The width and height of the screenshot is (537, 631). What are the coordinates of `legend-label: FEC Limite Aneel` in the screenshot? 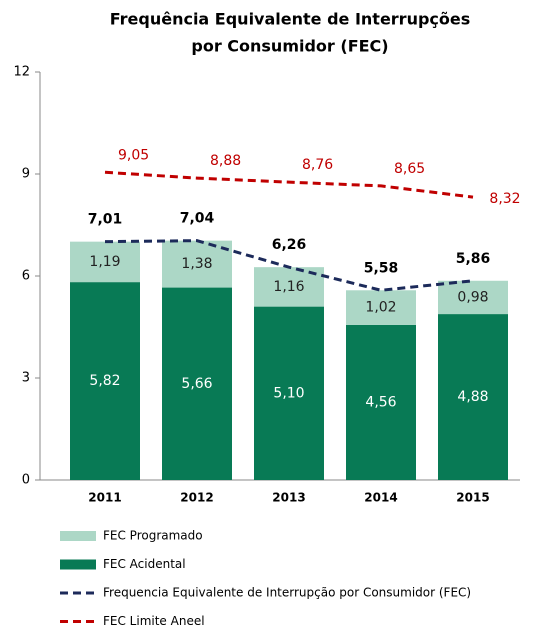 It's located at (154, 620).